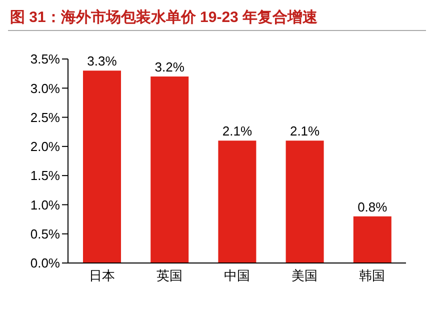  I want to click on data-label: 0.8%, so click(373, 206).